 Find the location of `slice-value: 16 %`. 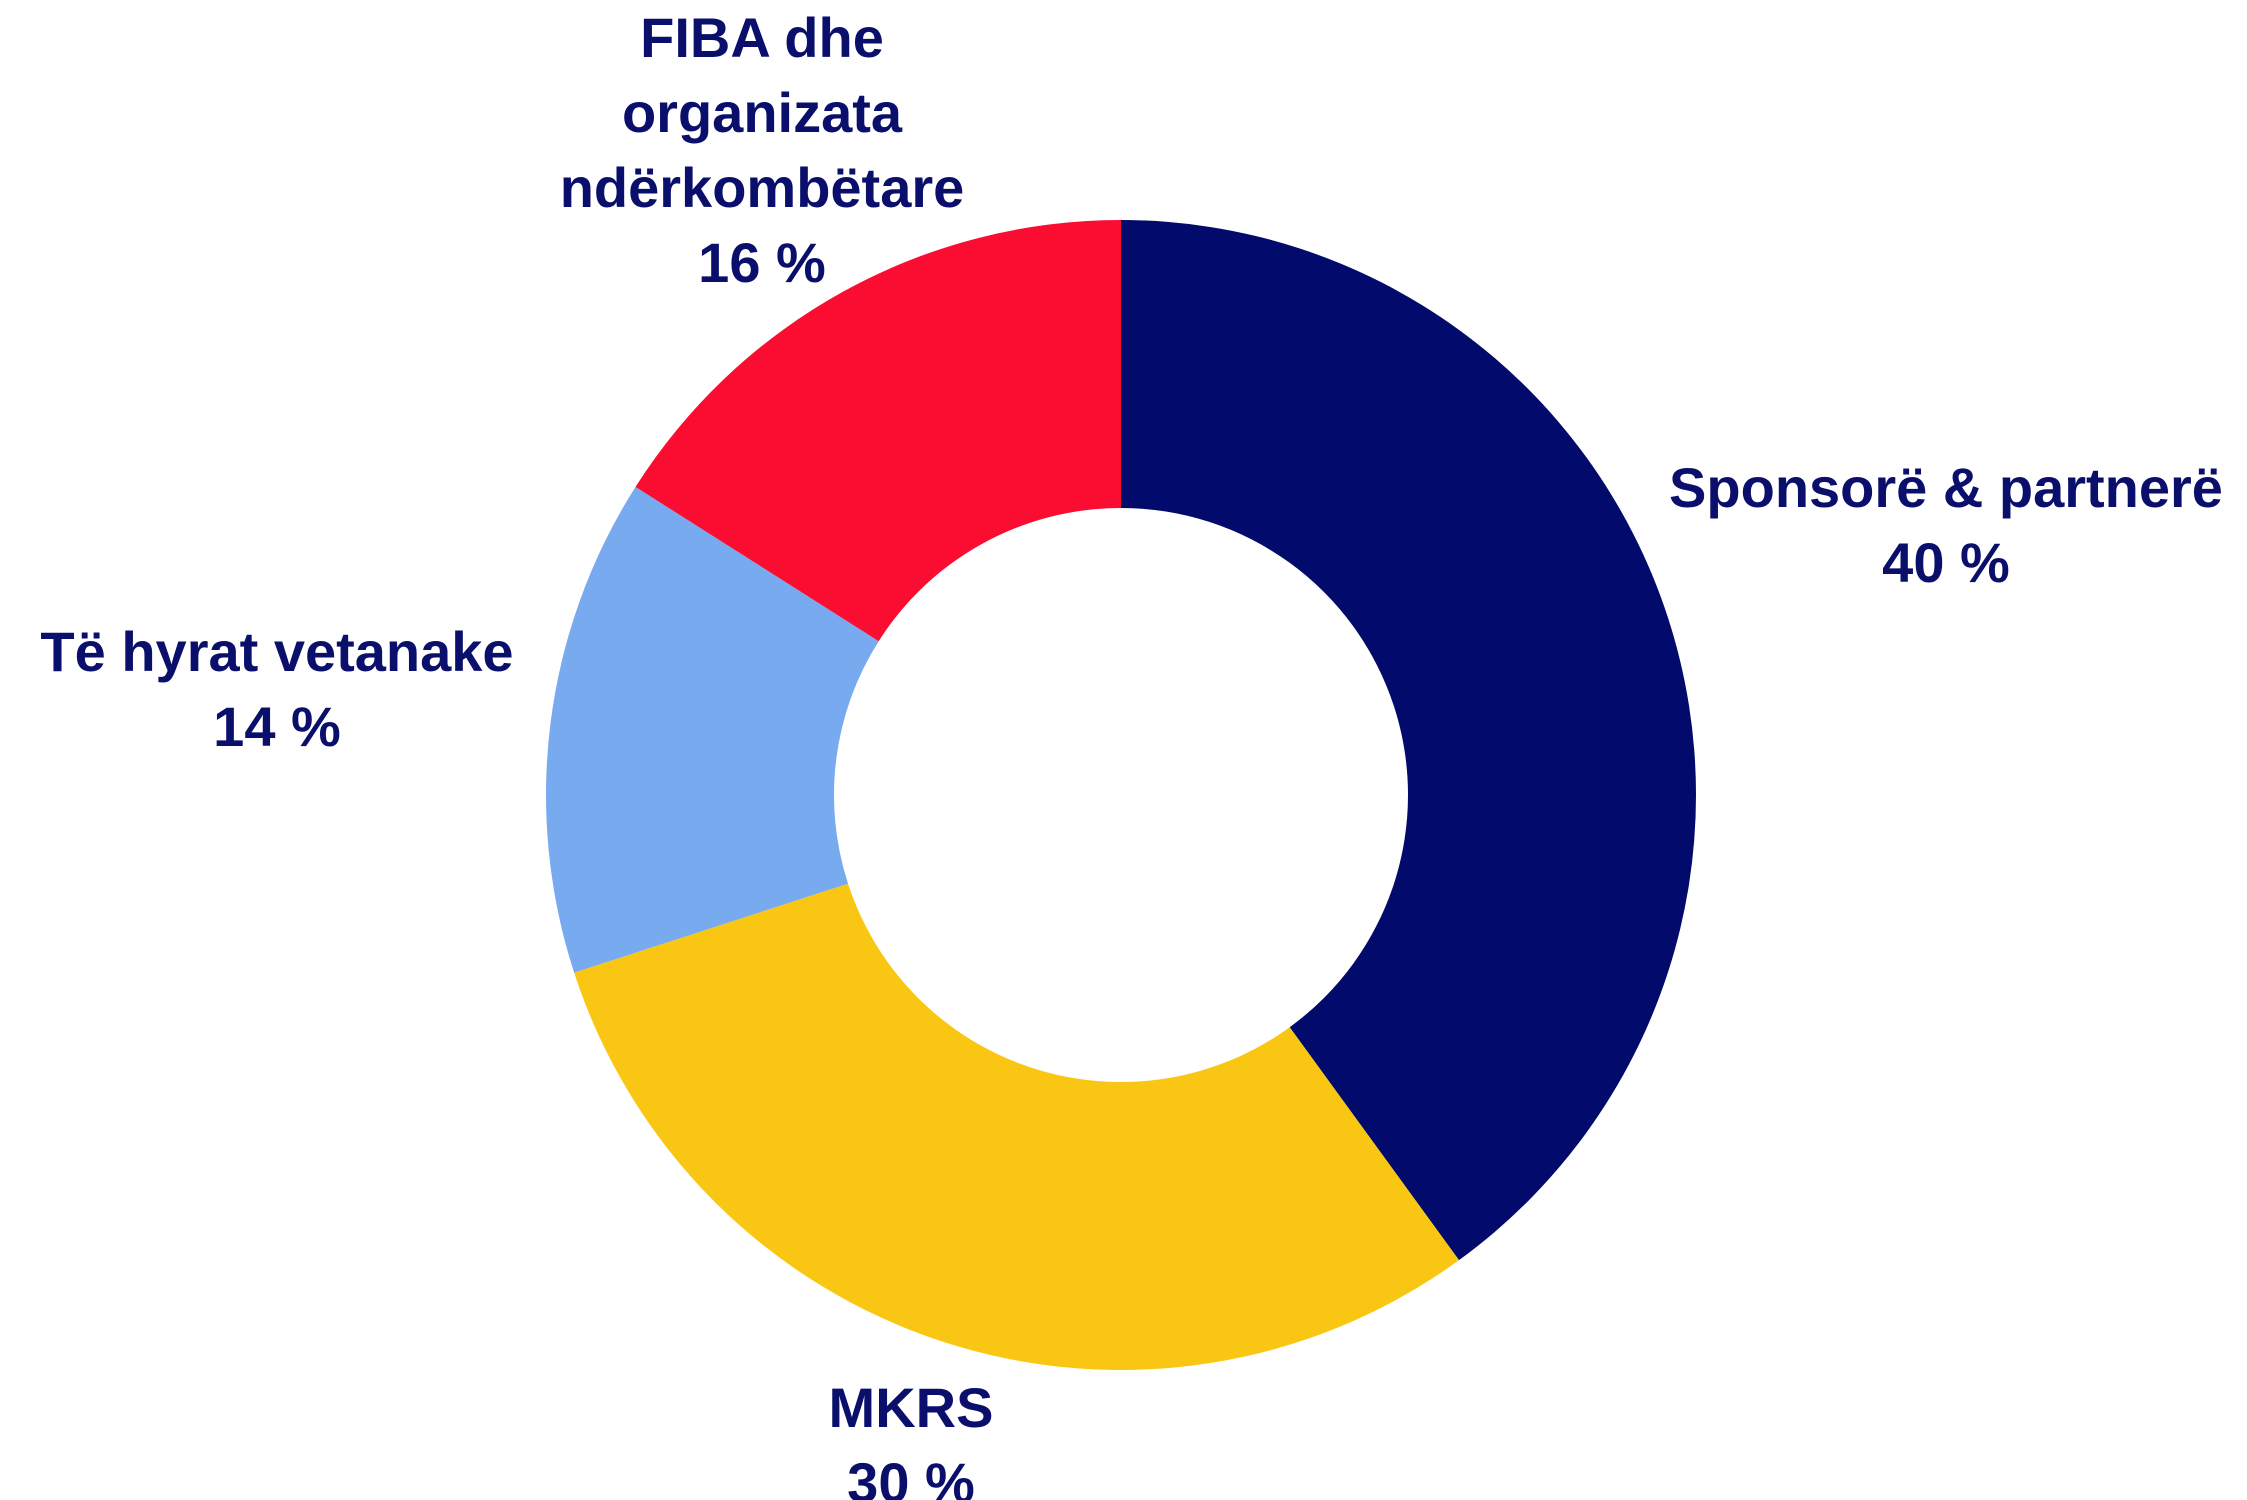

slice-value: 16 % is located at coordinates (762, 262).